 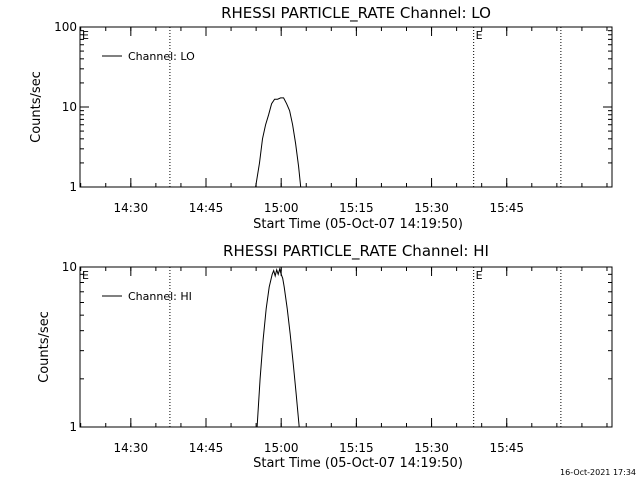 What do you see at coordinates (356, 13) in the screenshot?
I see `chart-title: RHESSI PARTICLE_RATE Channel: LO` at bounding box center [356, 13].